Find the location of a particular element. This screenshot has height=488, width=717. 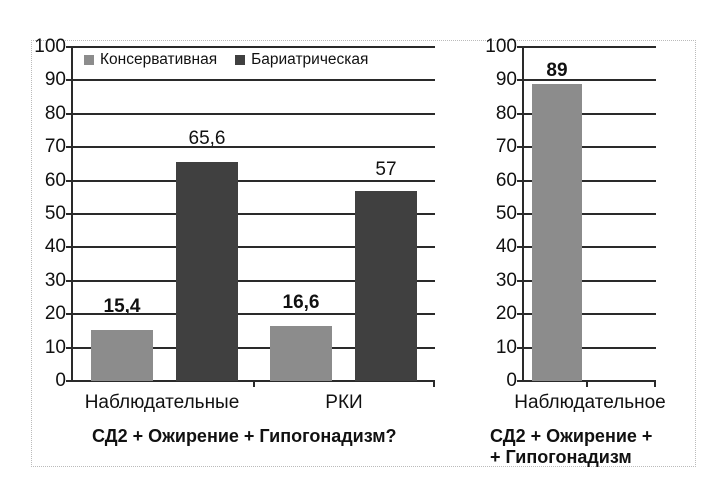

category-label-observational: Наблюдательные is located at coordinates (162, 402).